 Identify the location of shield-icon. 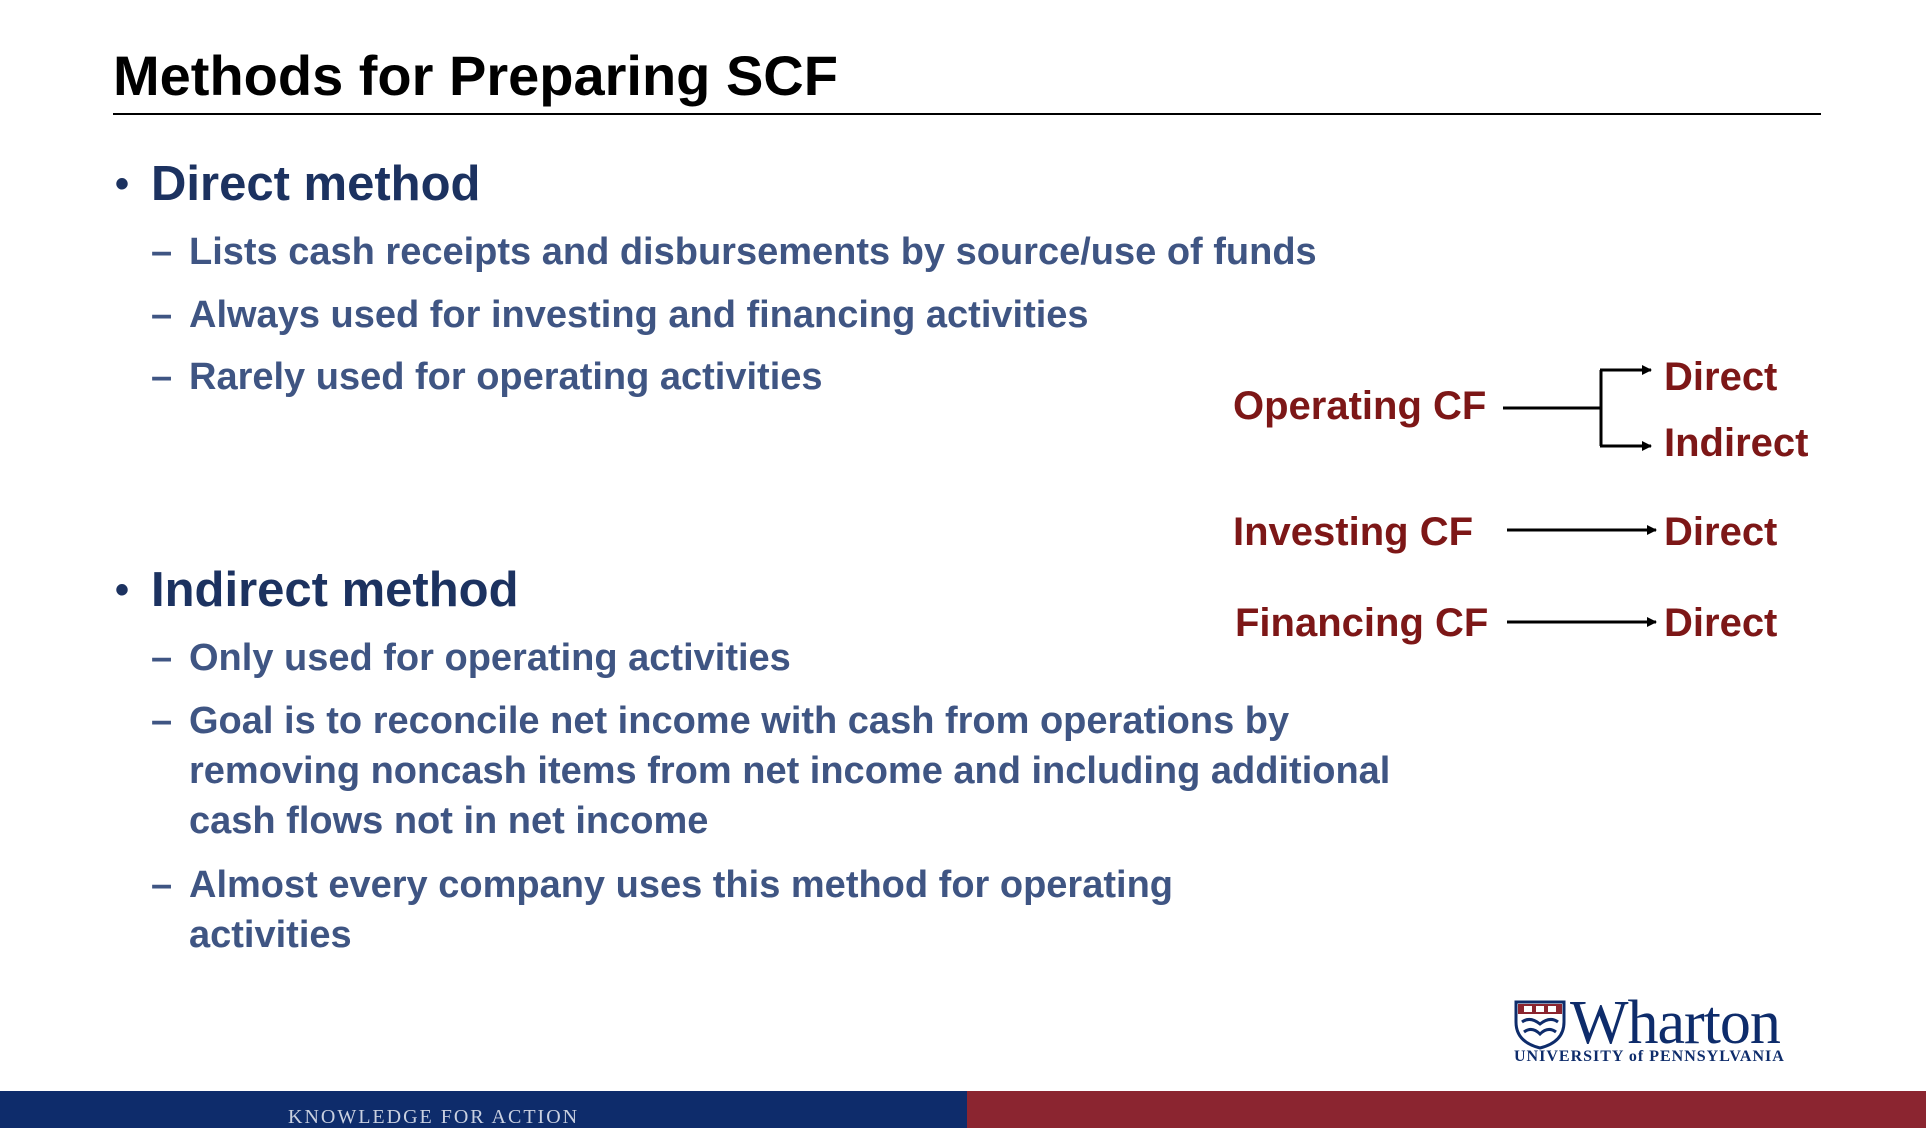
(1540, 1025).